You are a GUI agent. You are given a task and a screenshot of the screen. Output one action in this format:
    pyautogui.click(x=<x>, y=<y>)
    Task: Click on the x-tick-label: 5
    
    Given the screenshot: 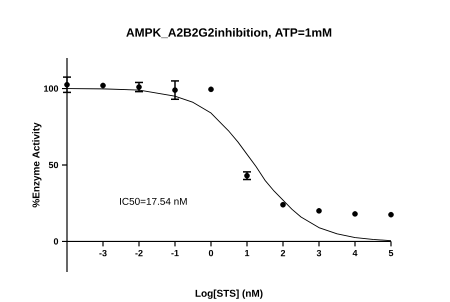 What is the action you would take?
    pyautogui.click(x=391, y=253)
    